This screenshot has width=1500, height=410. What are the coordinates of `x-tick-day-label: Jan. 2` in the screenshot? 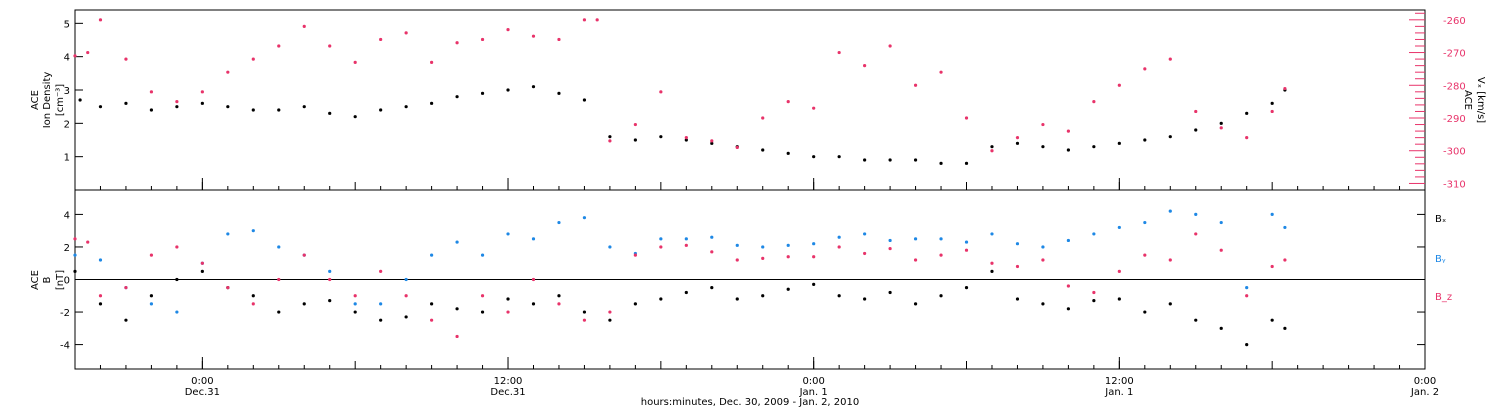 It's located at (1424, 392).